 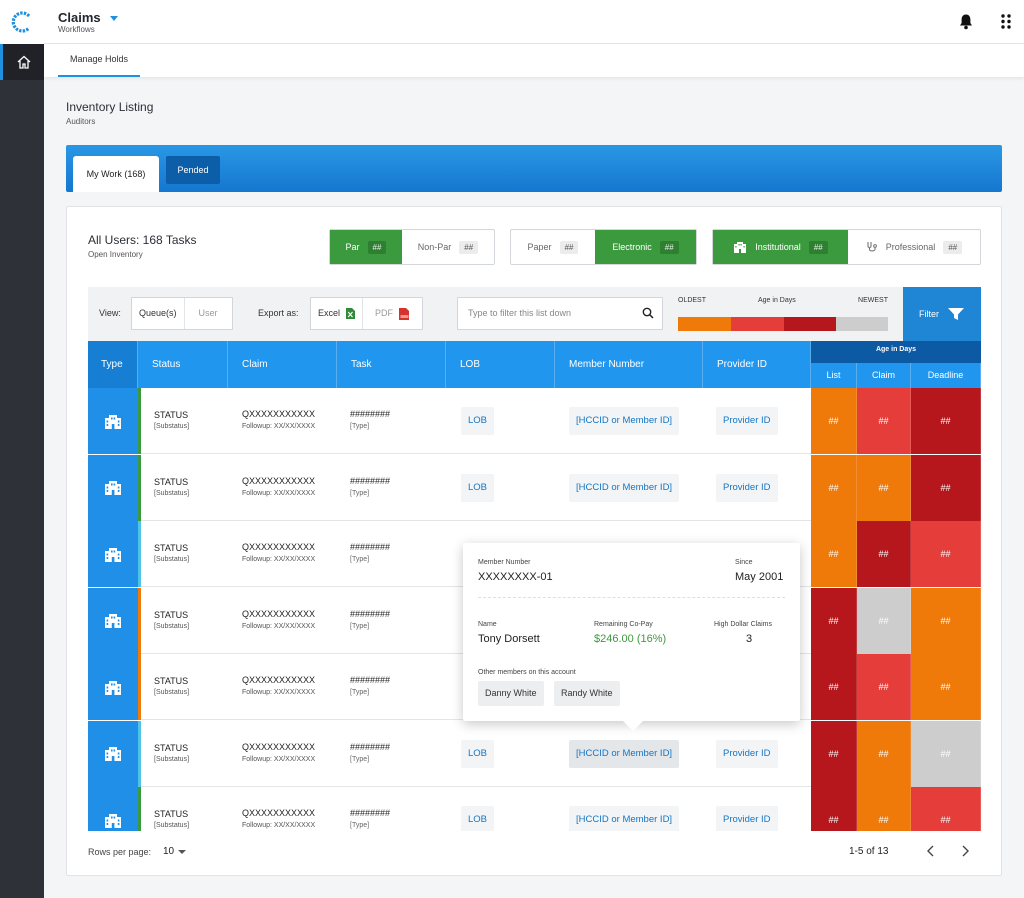 I want to click on col-age-claim: Claim, so click(x=884, y=375).